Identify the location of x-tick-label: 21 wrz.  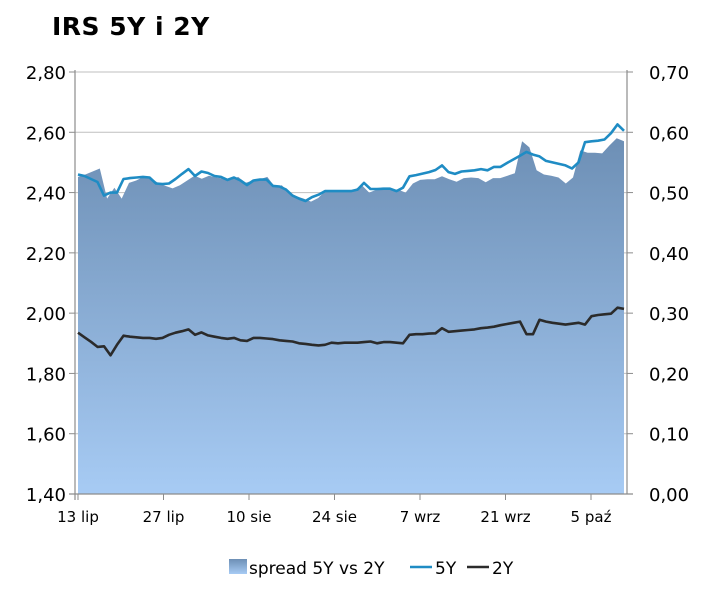
(505, 517).